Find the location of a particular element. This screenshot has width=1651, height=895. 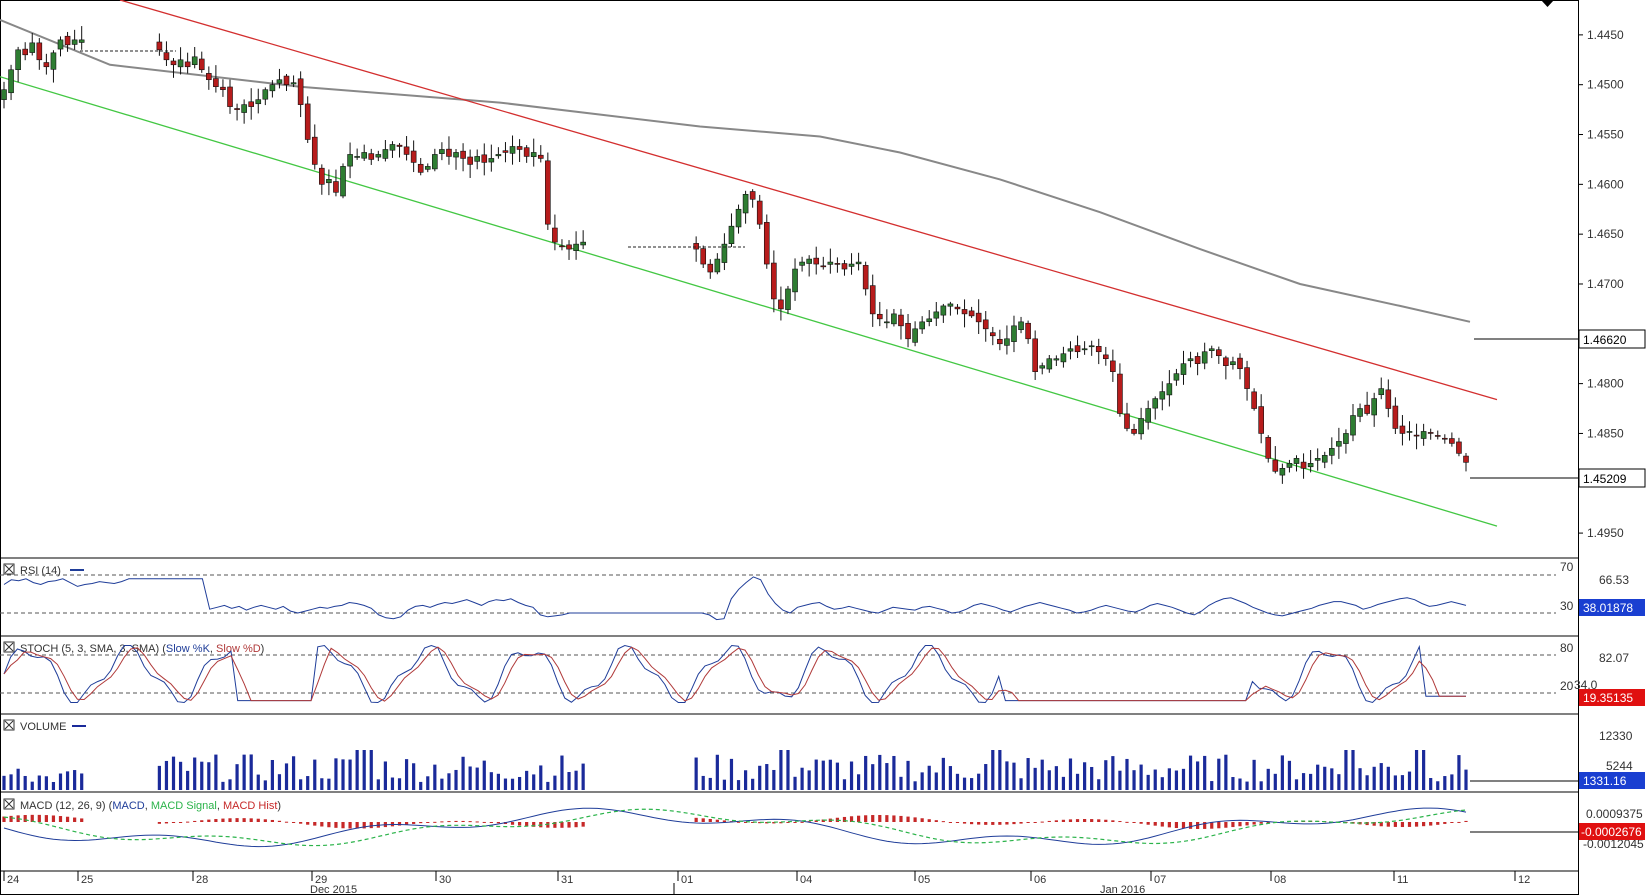

stoch-d-line is located at coordinates (734, 674).